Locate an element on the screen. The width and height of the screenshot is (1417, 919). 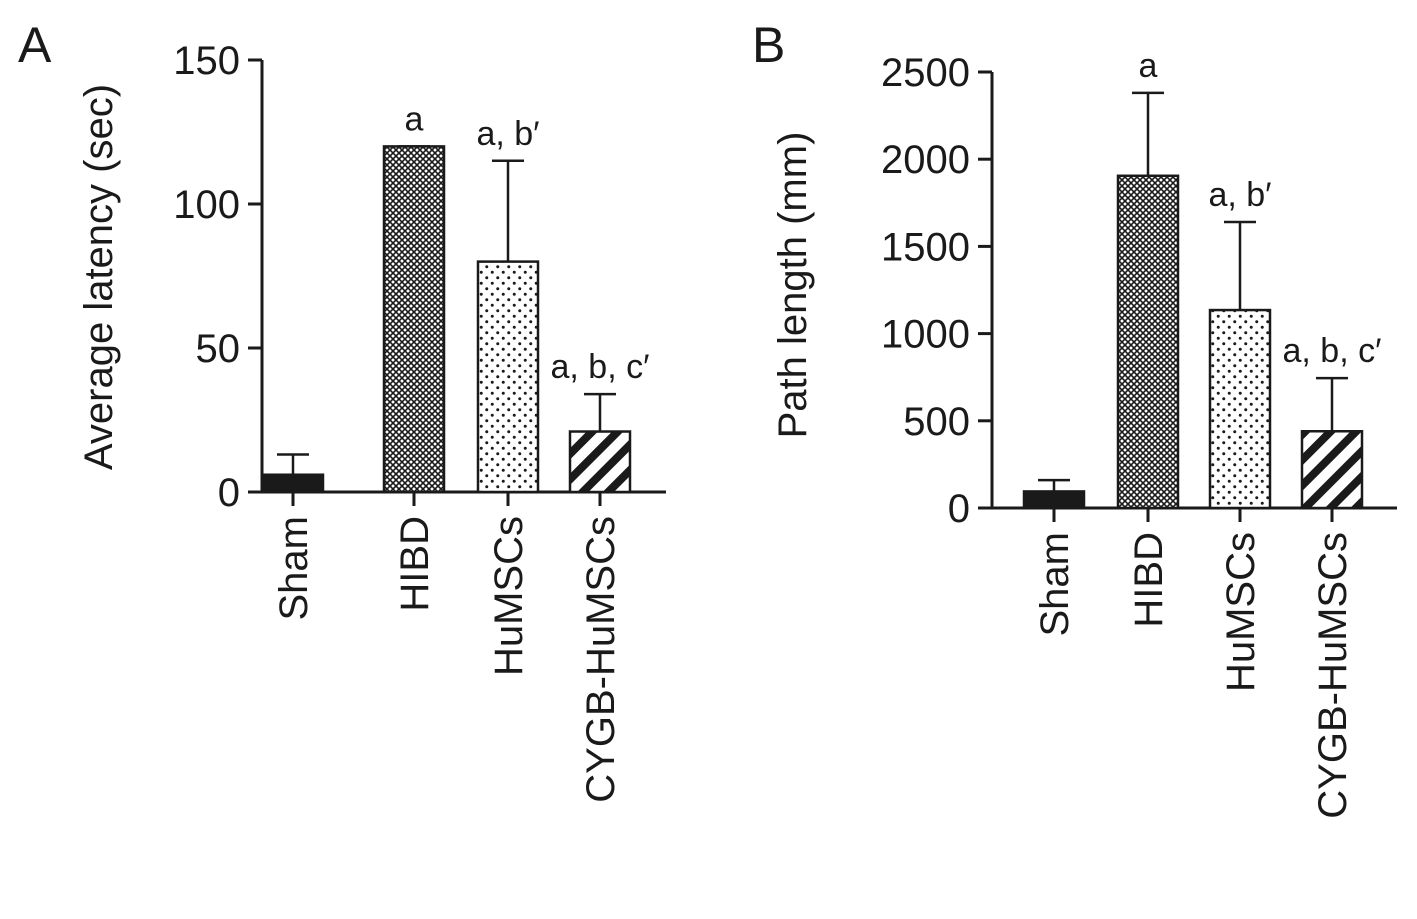
y-tick-label-b: 500 is located at coordinates (936, 422).